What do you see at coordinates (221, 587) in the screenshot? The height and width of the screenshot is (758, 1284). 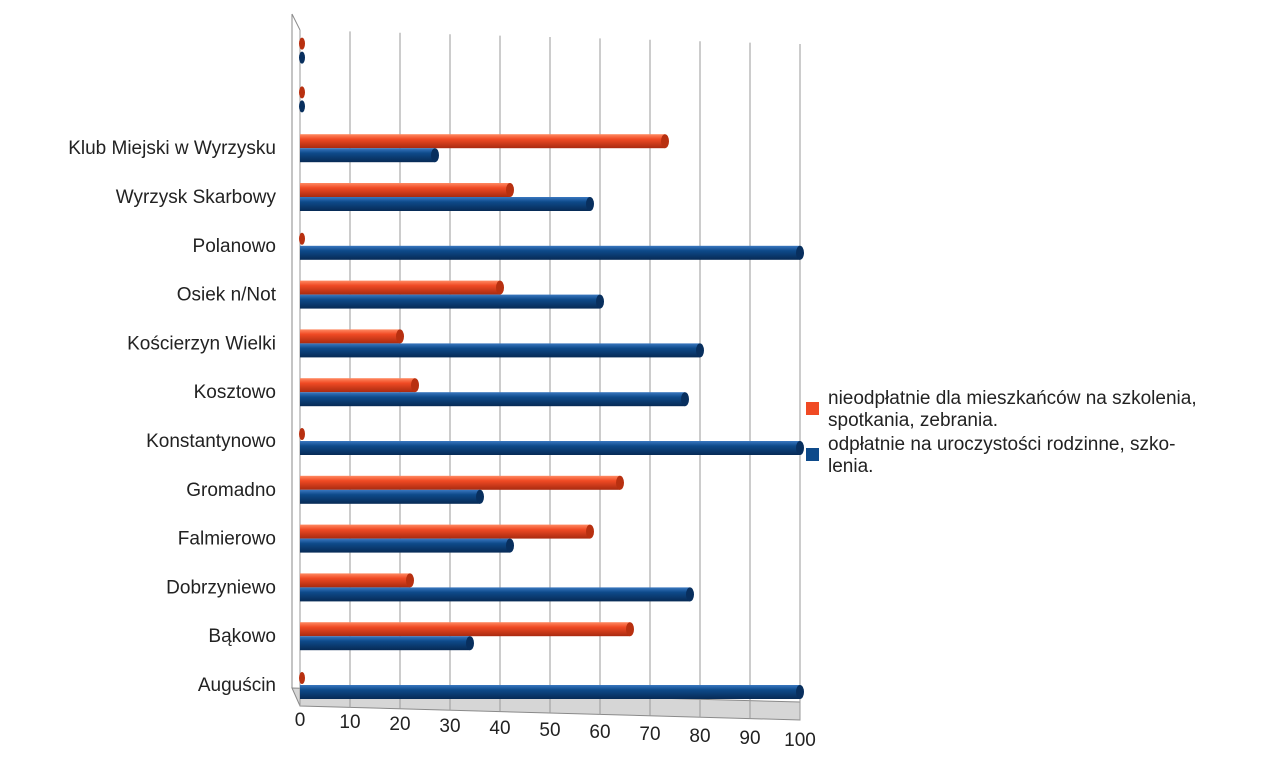 I see `category-label: Dobrzyniewo` at bounding box center [221, 587].